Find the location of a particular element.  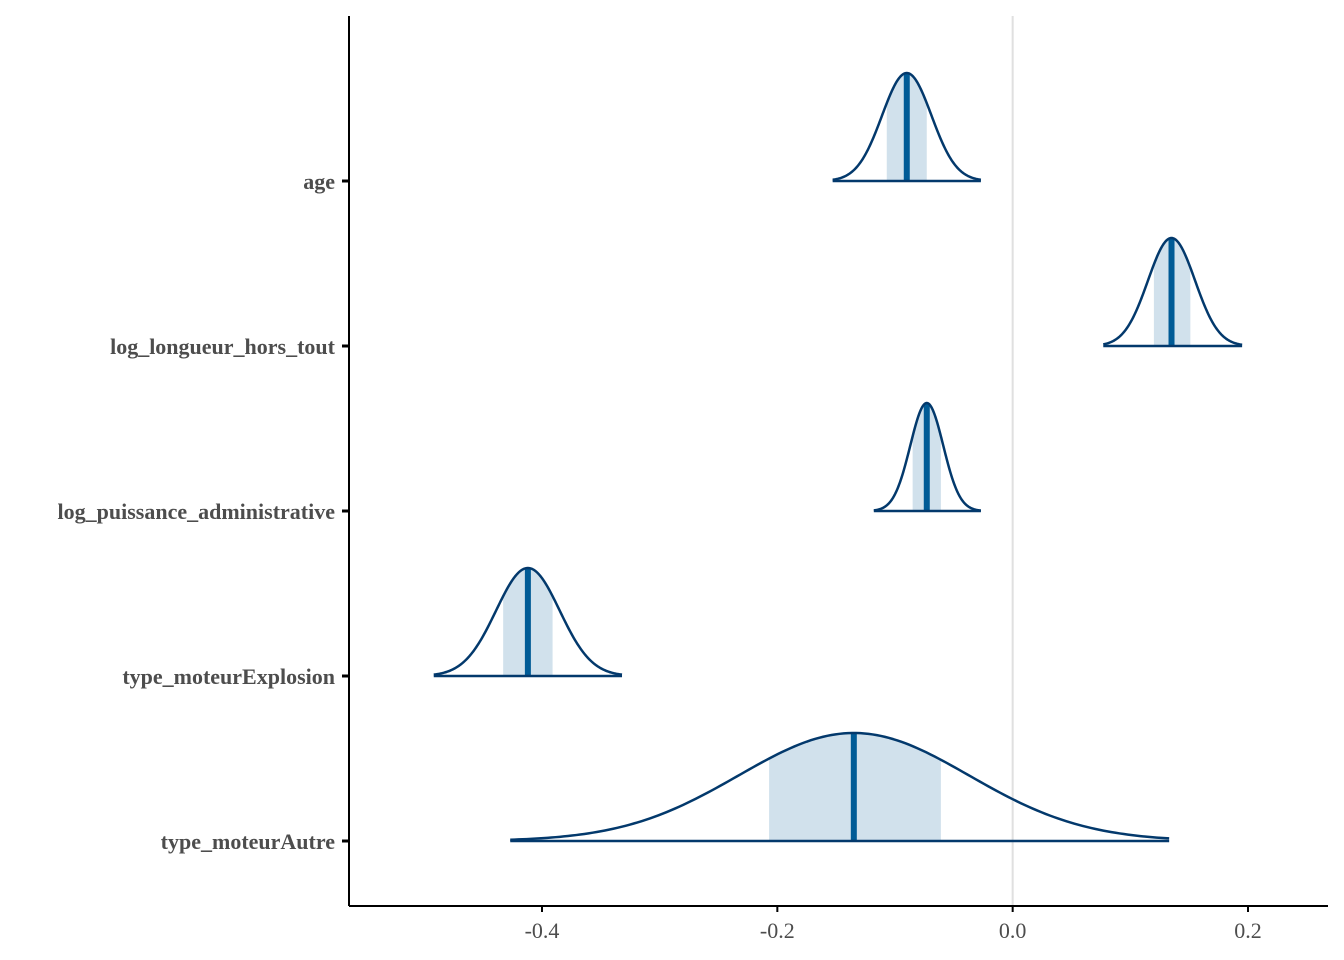

xtick-label-0.2: 0.2 is located at coordinates (1248, 930).